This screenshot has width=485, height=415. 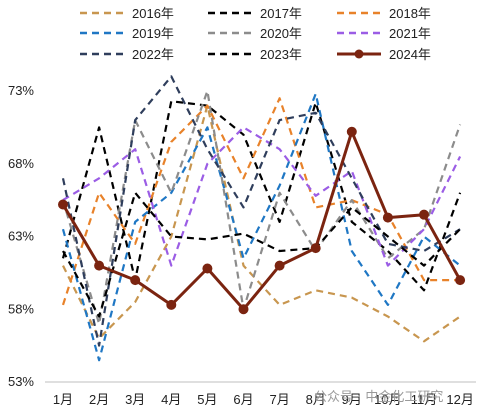 I want to click on y-tick-label: 53%, so click(x=21, y=381).